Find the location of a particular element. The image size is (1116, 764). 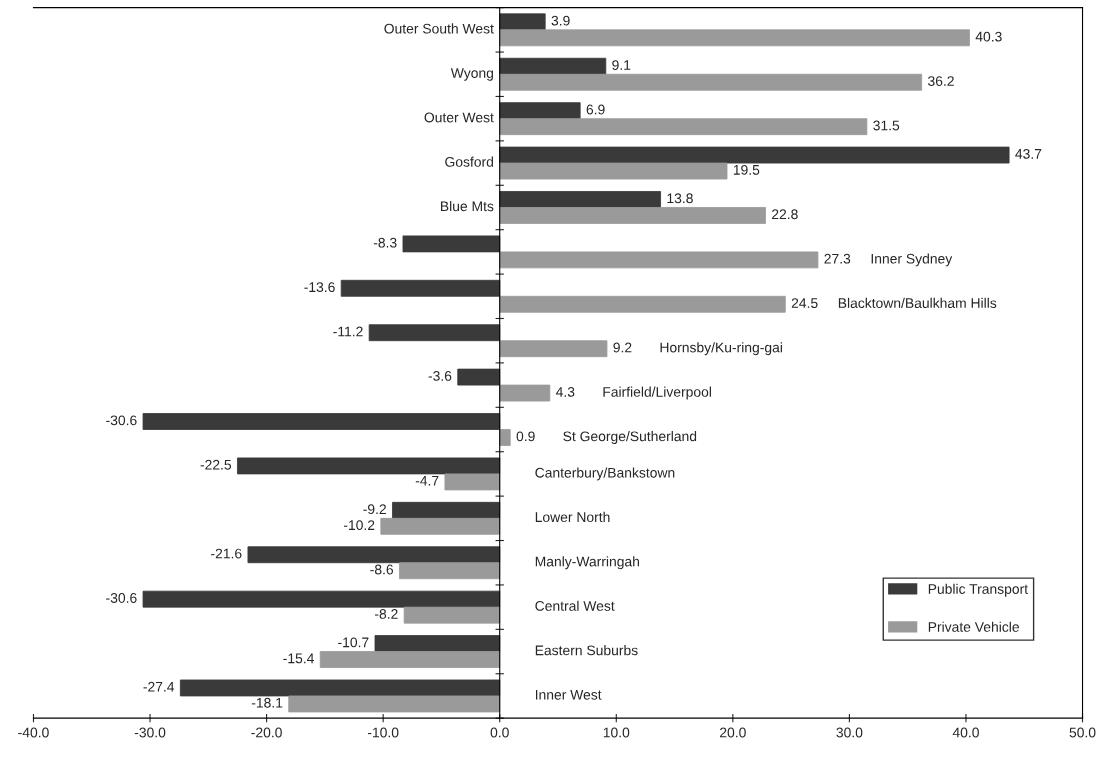

data-label: -27.4 is located at coordinates (159, 686).